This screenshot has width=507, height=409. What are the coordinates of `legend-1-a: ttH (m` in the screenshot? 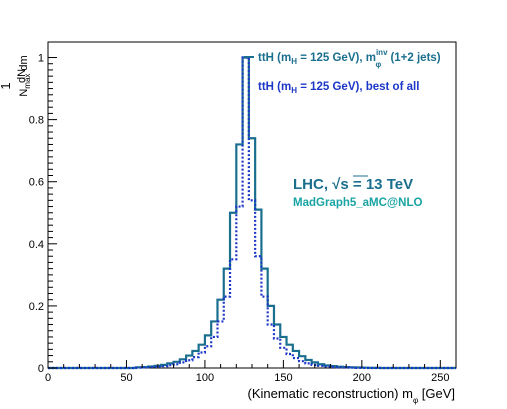 It's located at (274, 58).